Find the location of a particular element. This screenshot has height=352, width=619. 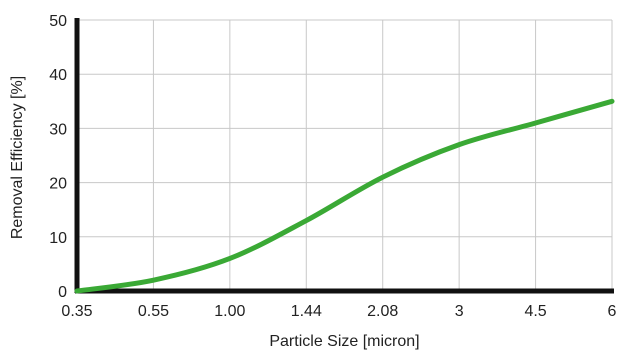

x-tick-label: 3 is located at coordinates (459, 311).